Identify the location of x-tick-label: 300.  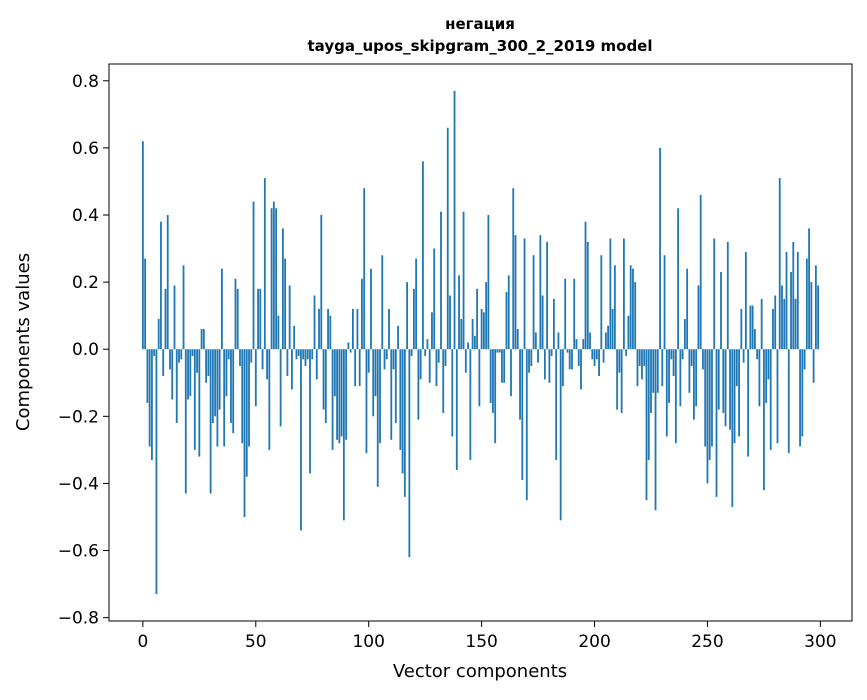
(820, 642).